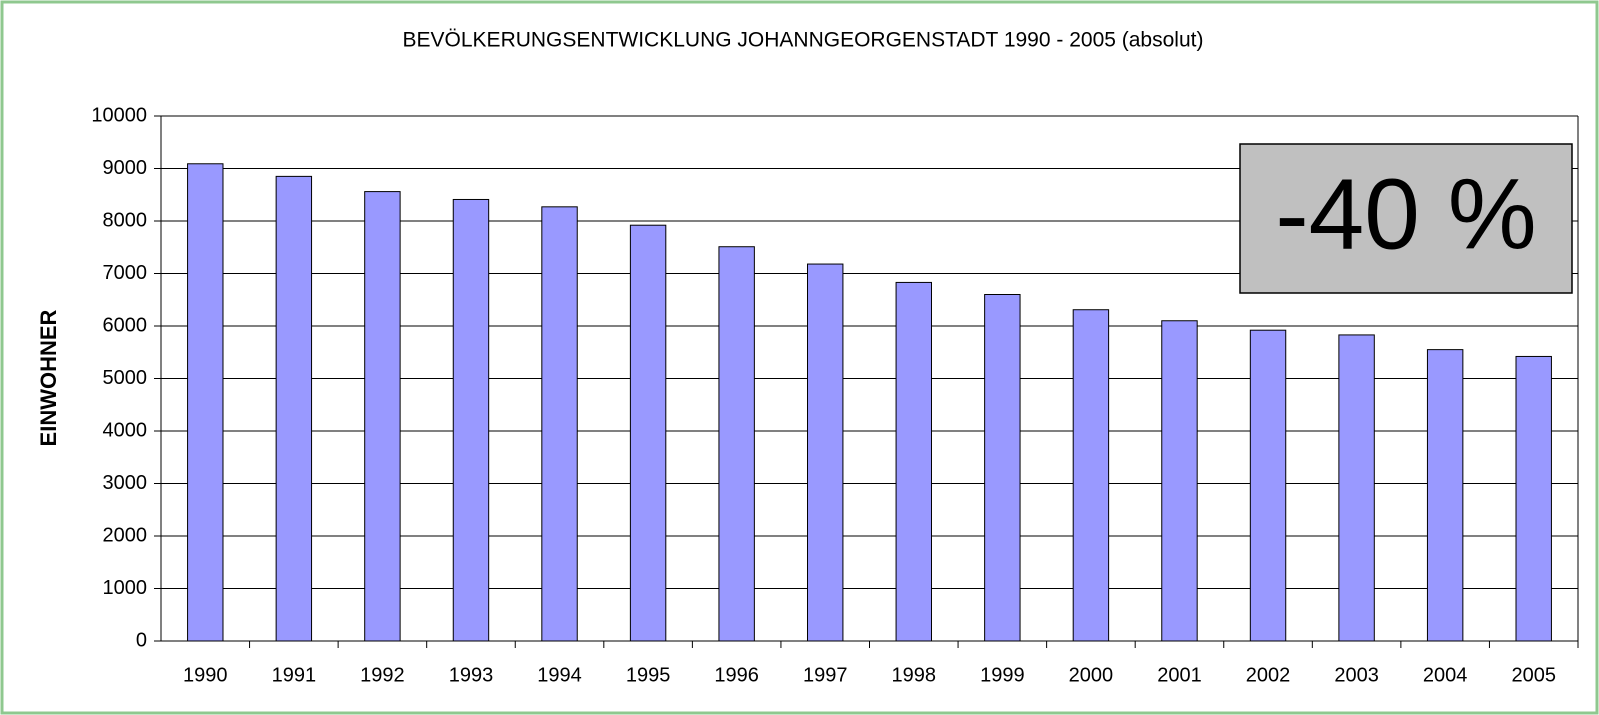 The image size is (1599, 715). Describe the element at coordinates (141, 640) in the screenshot. I see `y-tick-label: 0` at that location.